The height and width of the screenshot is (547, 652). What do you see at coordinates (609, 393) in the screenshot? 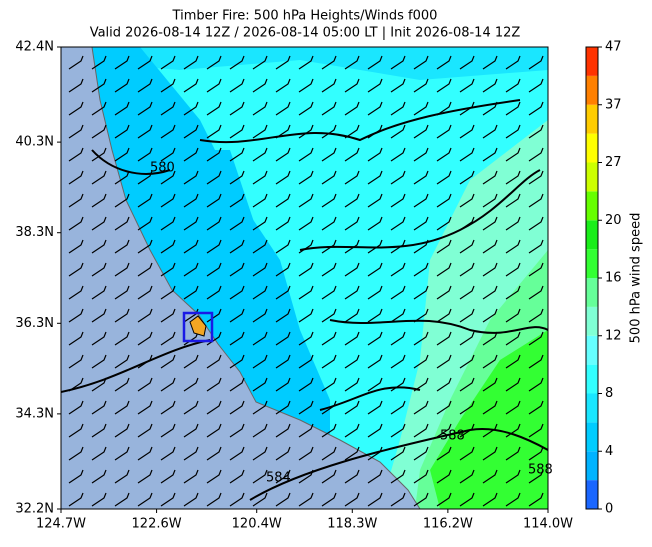
I see `colorbar-tick-label: 8` at bounding box center [609, 393].